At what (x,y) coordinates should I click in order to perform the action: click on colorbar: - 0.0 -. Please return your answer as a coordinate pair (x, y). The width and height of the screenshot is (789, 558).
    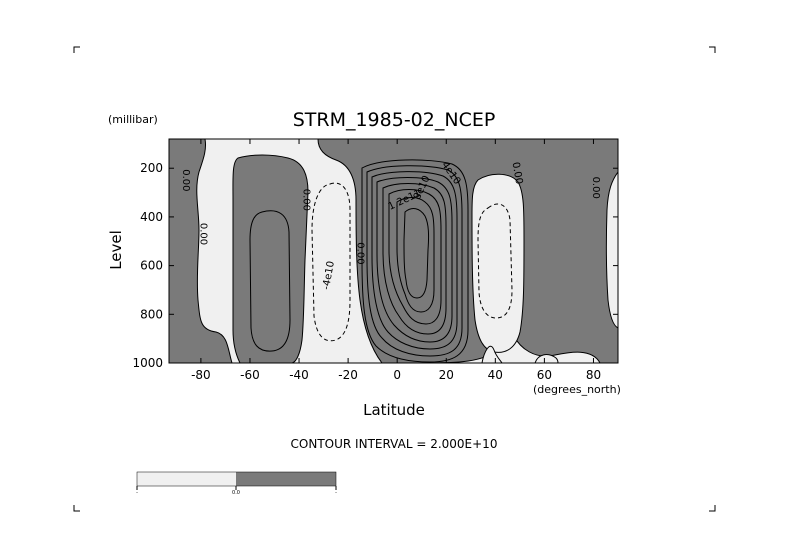
    Looking at the image, I should click on (236, 483).